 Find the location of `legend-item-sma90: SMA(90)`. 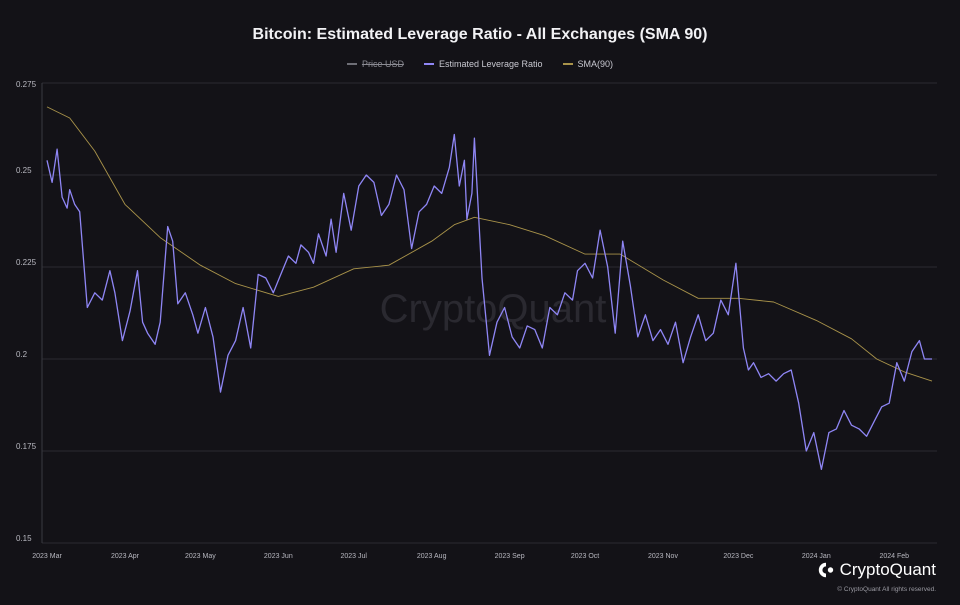

legend-item-sma90: SMA(90) is located at coordinates (588, 64).